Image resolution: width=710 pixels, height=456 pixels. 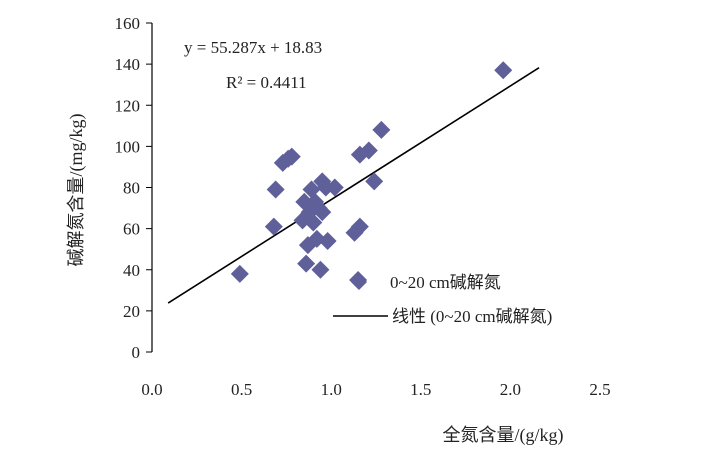 What do you see at coordinates (445, 282) in the screenshot?
I see `legend-label-scatter: 0~20 cm碱解氮` at bounding box center [445, 282].